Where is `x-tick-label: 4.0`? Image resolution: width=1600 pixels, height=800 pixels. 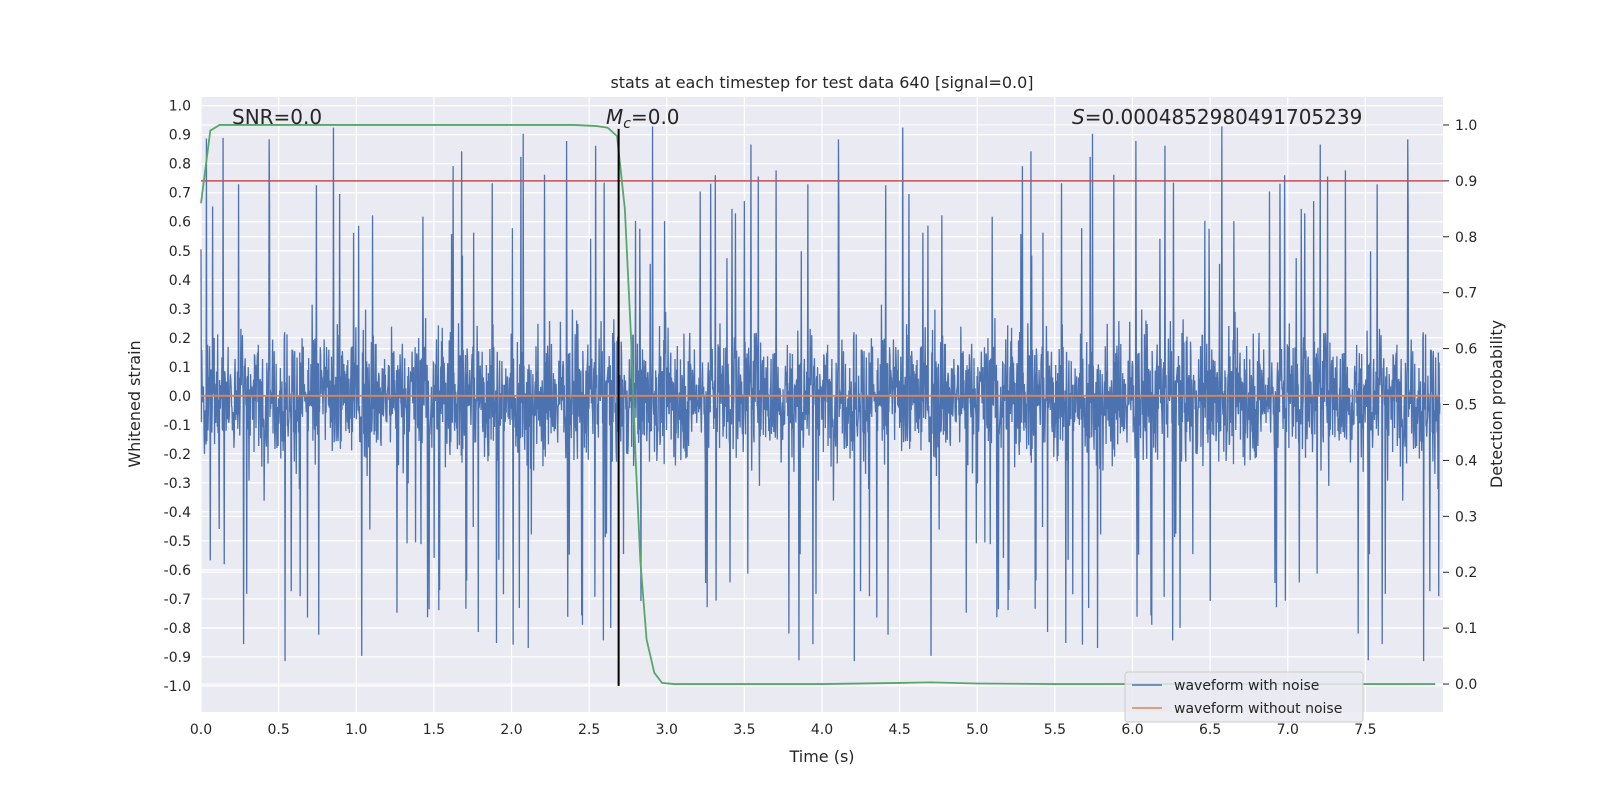 x-tick-label: 4.0 is located at coordinates (822, 730).